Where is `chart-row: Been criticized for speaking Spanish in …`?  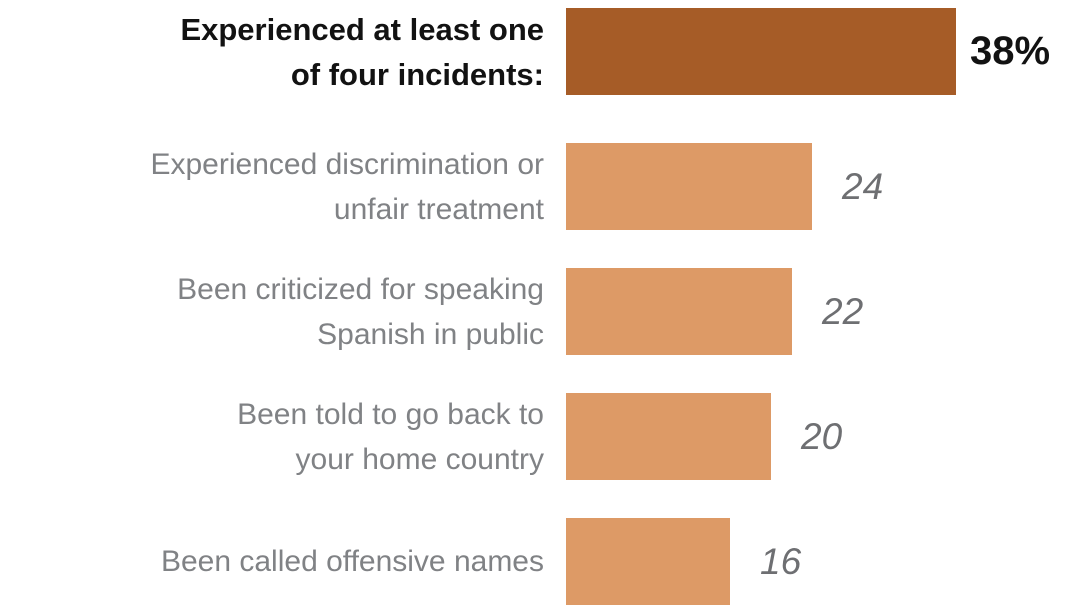 chart-row: Been criticized for speaking Spanish in … is located at coordinates (542, 311).